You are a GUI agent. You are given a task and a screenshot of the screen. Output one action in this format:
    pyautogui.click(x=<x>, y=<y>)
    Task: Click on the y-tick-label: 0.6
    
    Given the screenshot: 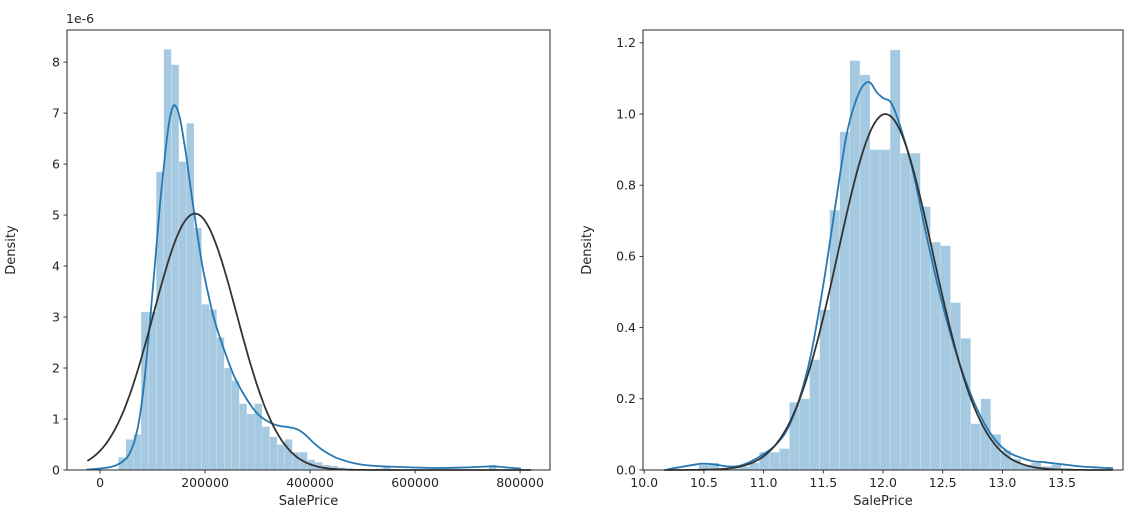 What is the action you would take?
    pyautogui.click(x=626, y=256)
    